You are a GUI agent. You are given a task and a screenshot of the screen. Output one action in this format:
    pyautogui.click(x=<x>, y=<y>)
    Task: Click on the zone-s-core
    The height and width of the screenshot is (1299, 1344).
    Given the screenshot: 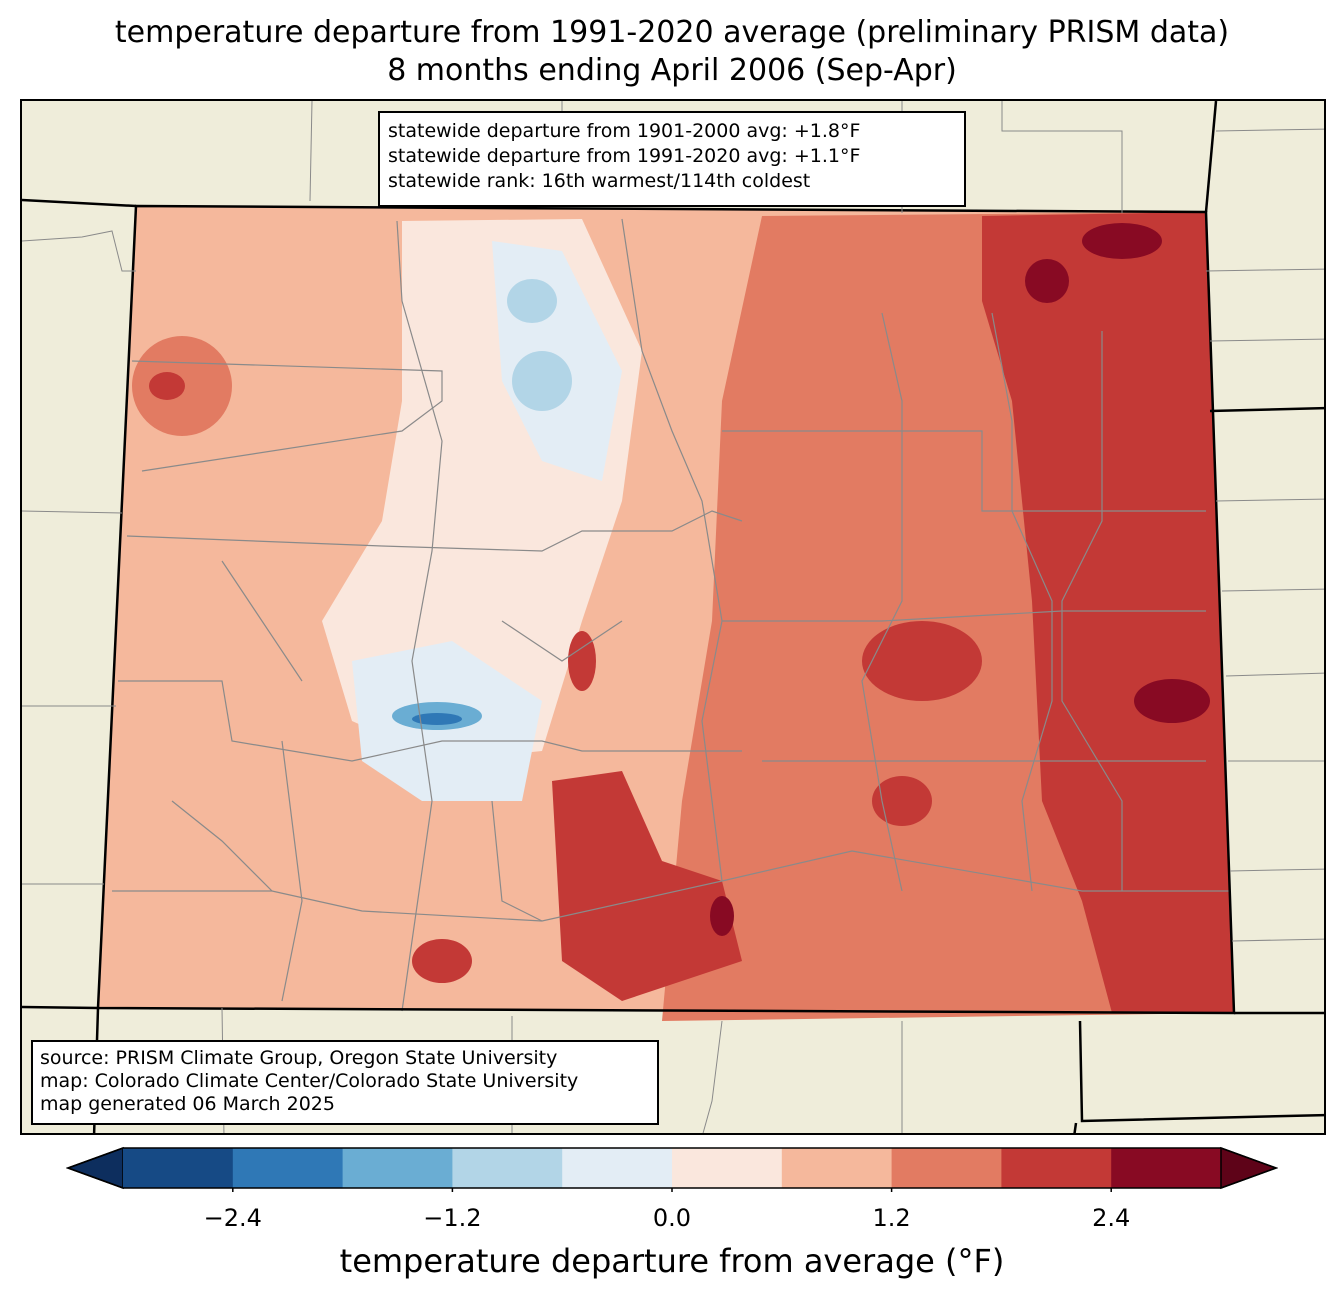 What is the action you would take?
    pyautogui.click(x=722, y=916)
    